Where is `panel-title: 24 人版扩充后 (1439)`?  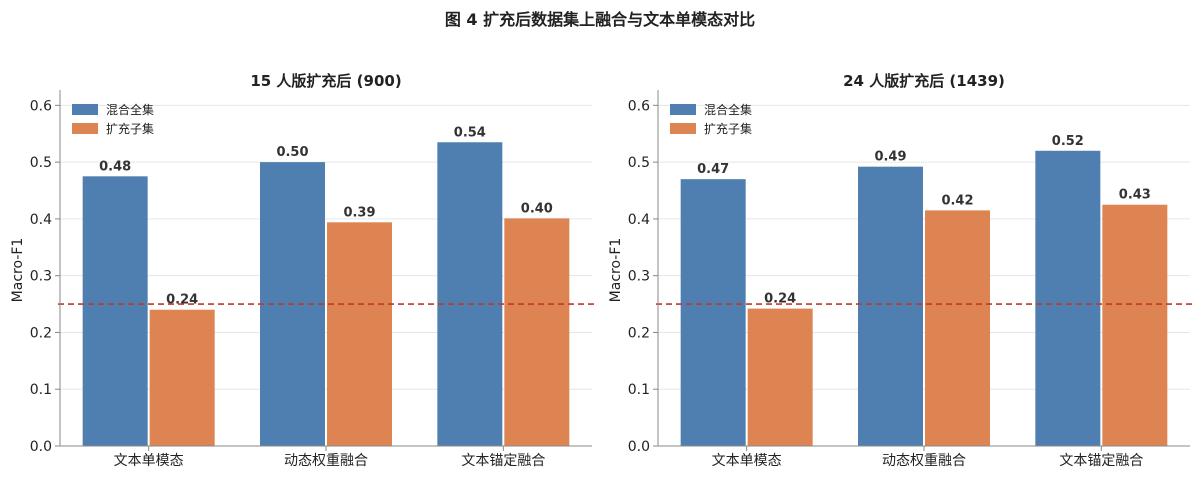 panel-title: 24 人版扩充后 (1439) is located at coordinates (924, 81).